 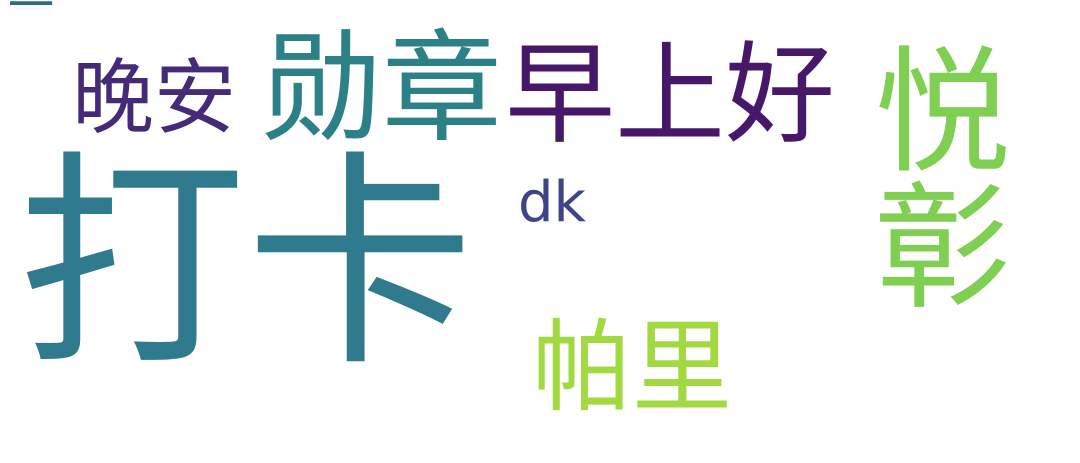 What do you see at coordinates (670, 95) in the screenshot?
I see `word-zaoshanghao: 早上好` at bounding box center [670, 95].